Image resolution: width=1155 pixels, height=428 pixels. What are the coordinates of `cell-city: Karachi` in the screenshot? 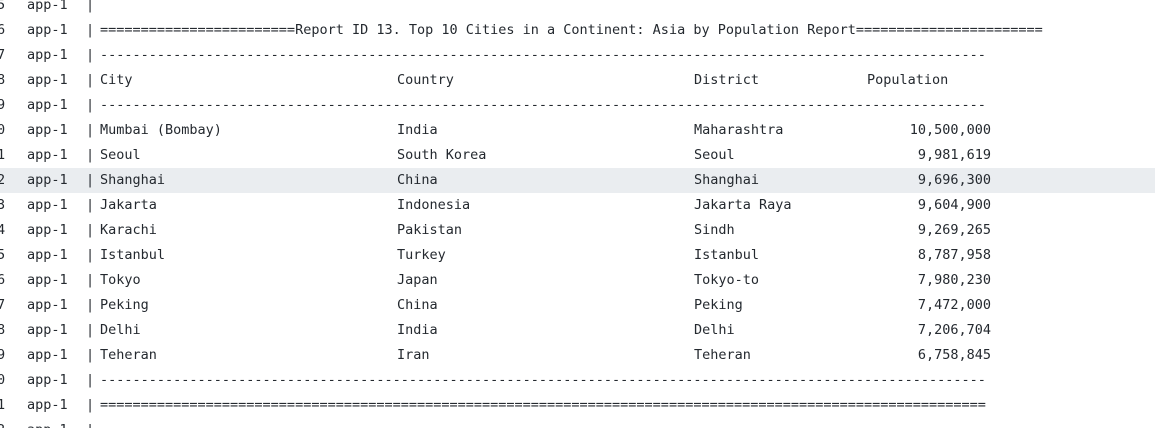 It's located at (128, 230).